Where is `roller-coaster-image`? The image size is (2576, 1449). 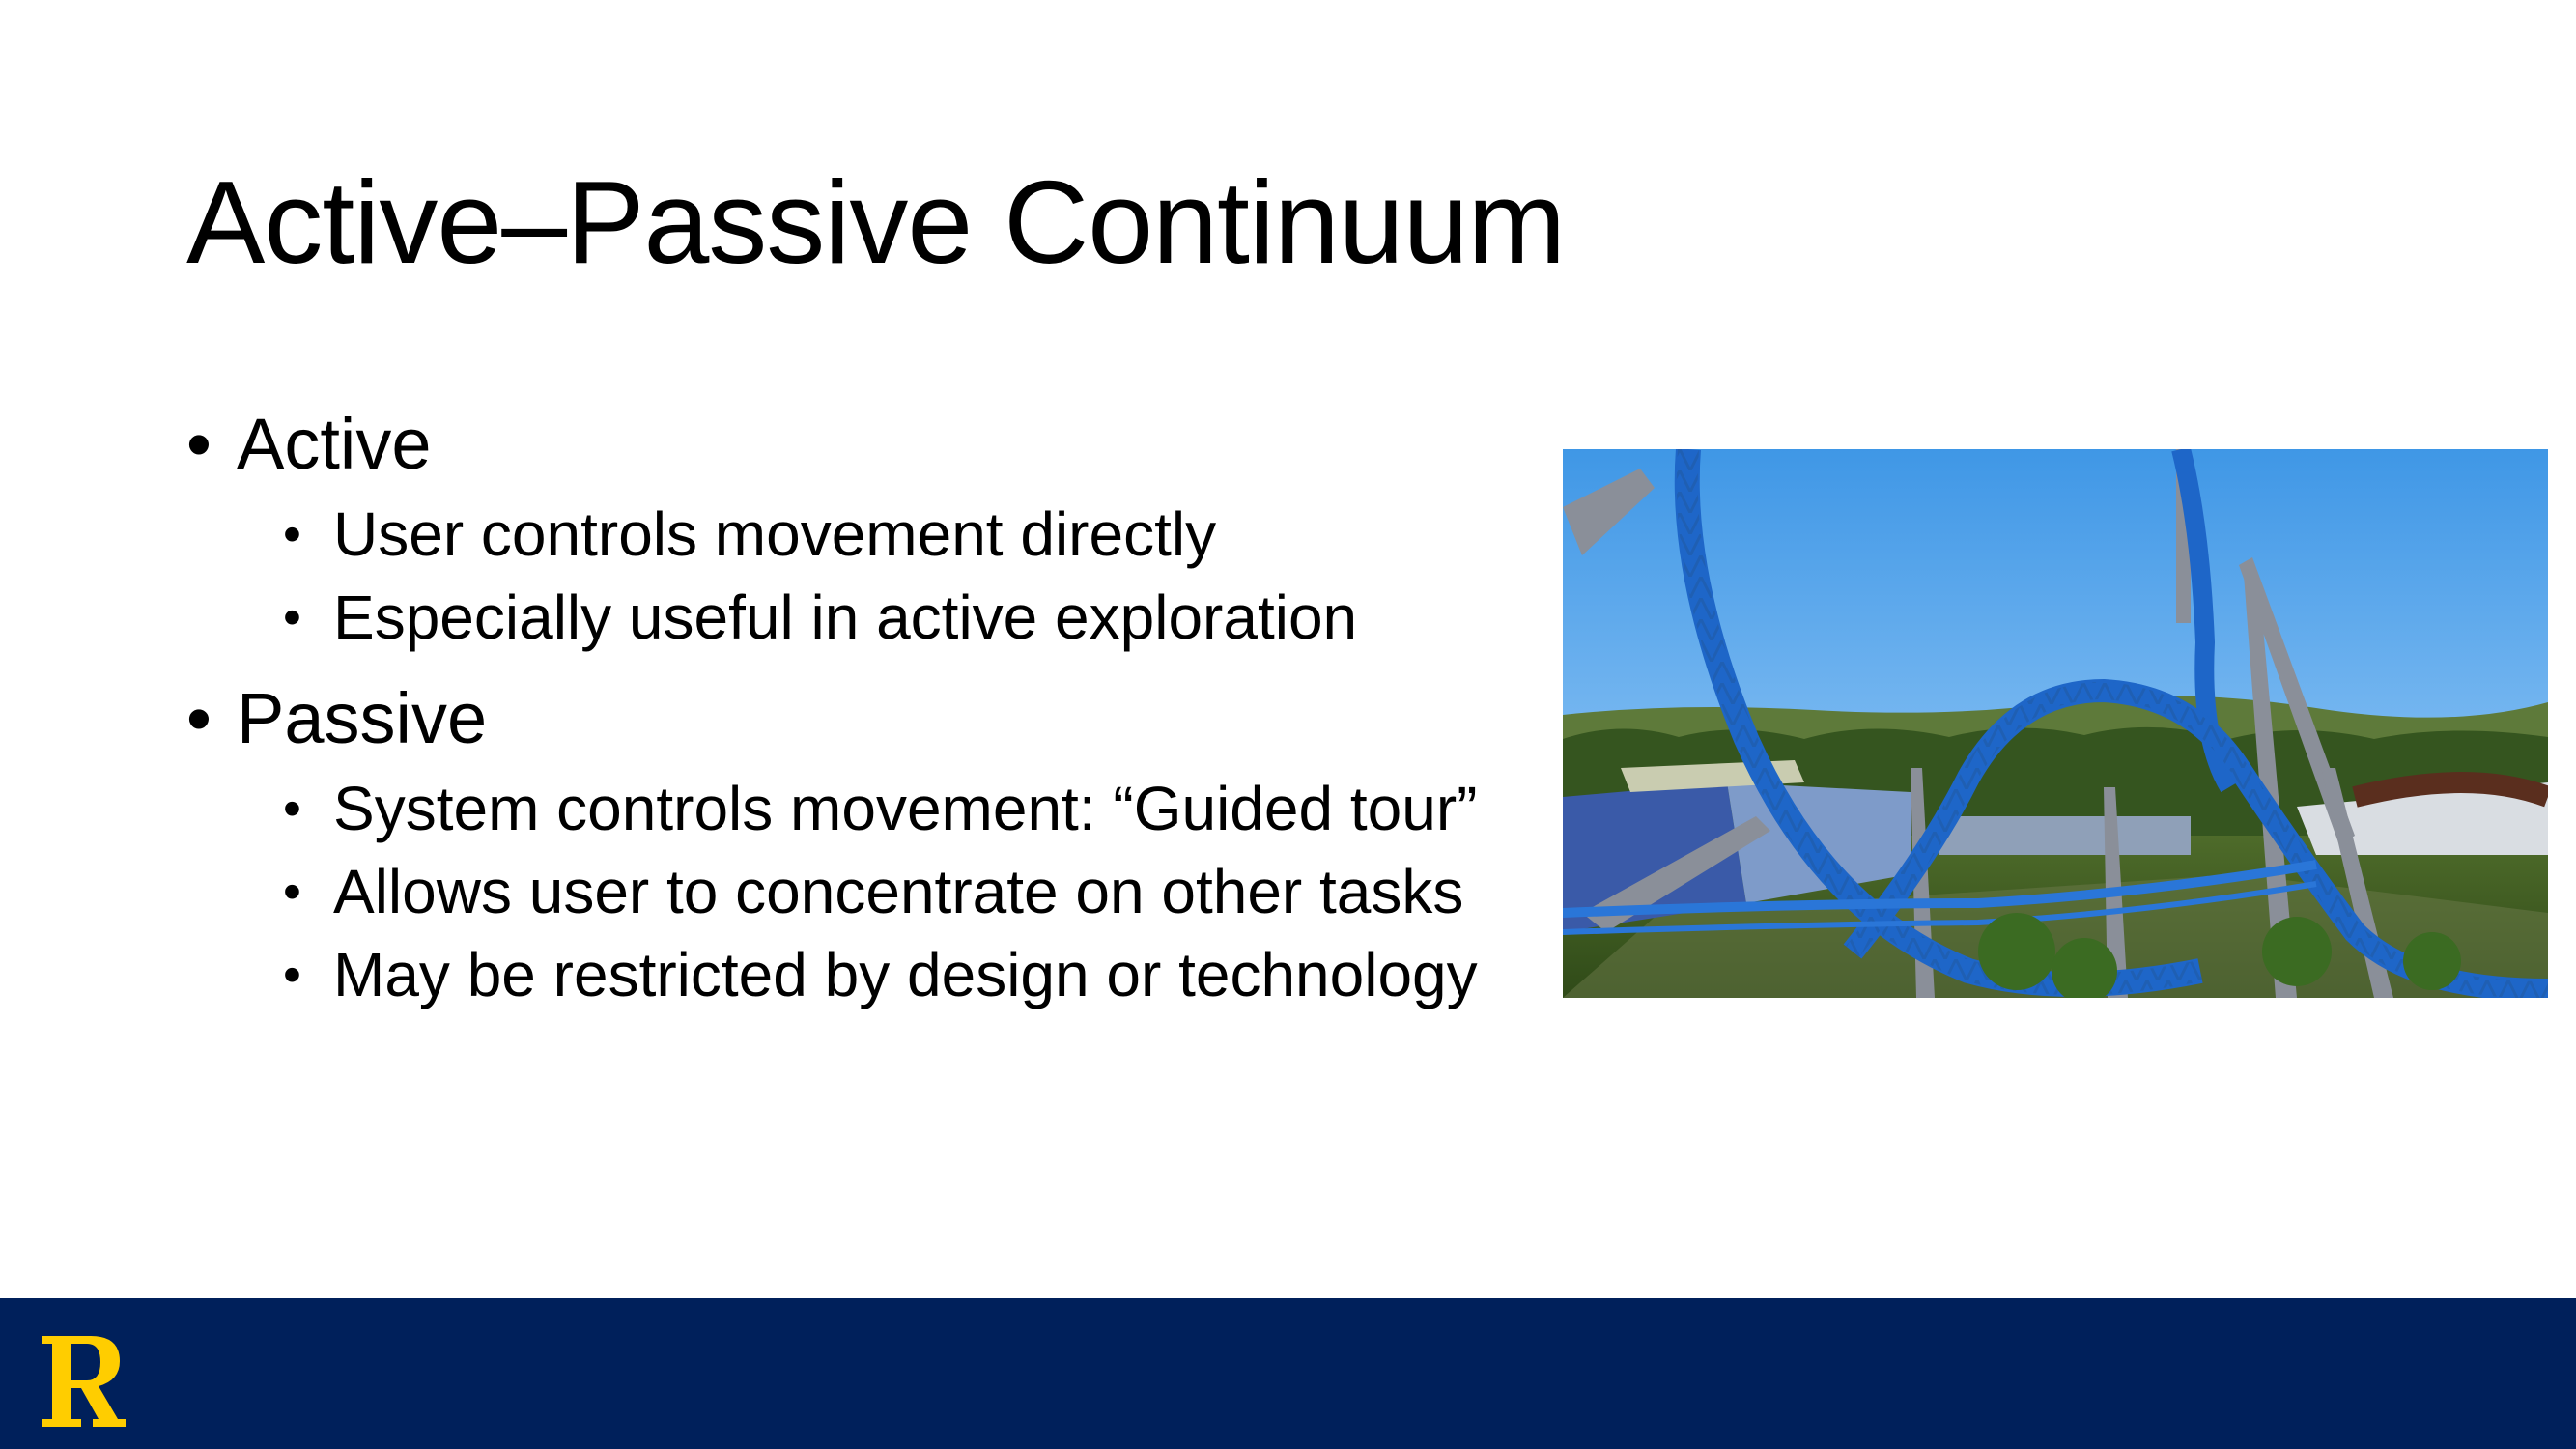 roller-coaster-image is located at coordinates (2055, 723).